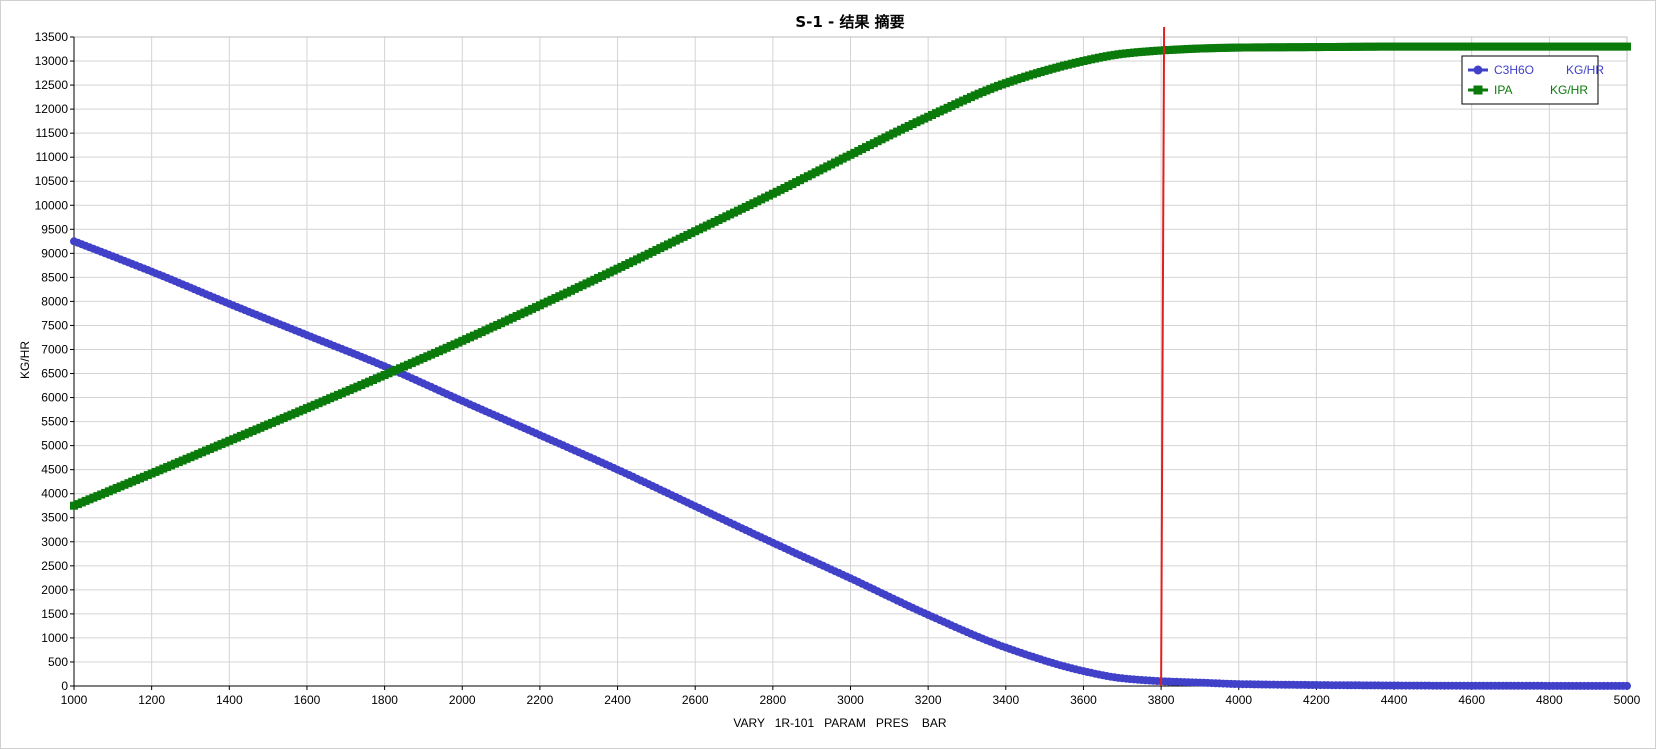 This screenshot has height=749, width=1656. Describe the element at coordinates (52, 181) in the screenshot. I see `y-tick-label: 10500` at that location.